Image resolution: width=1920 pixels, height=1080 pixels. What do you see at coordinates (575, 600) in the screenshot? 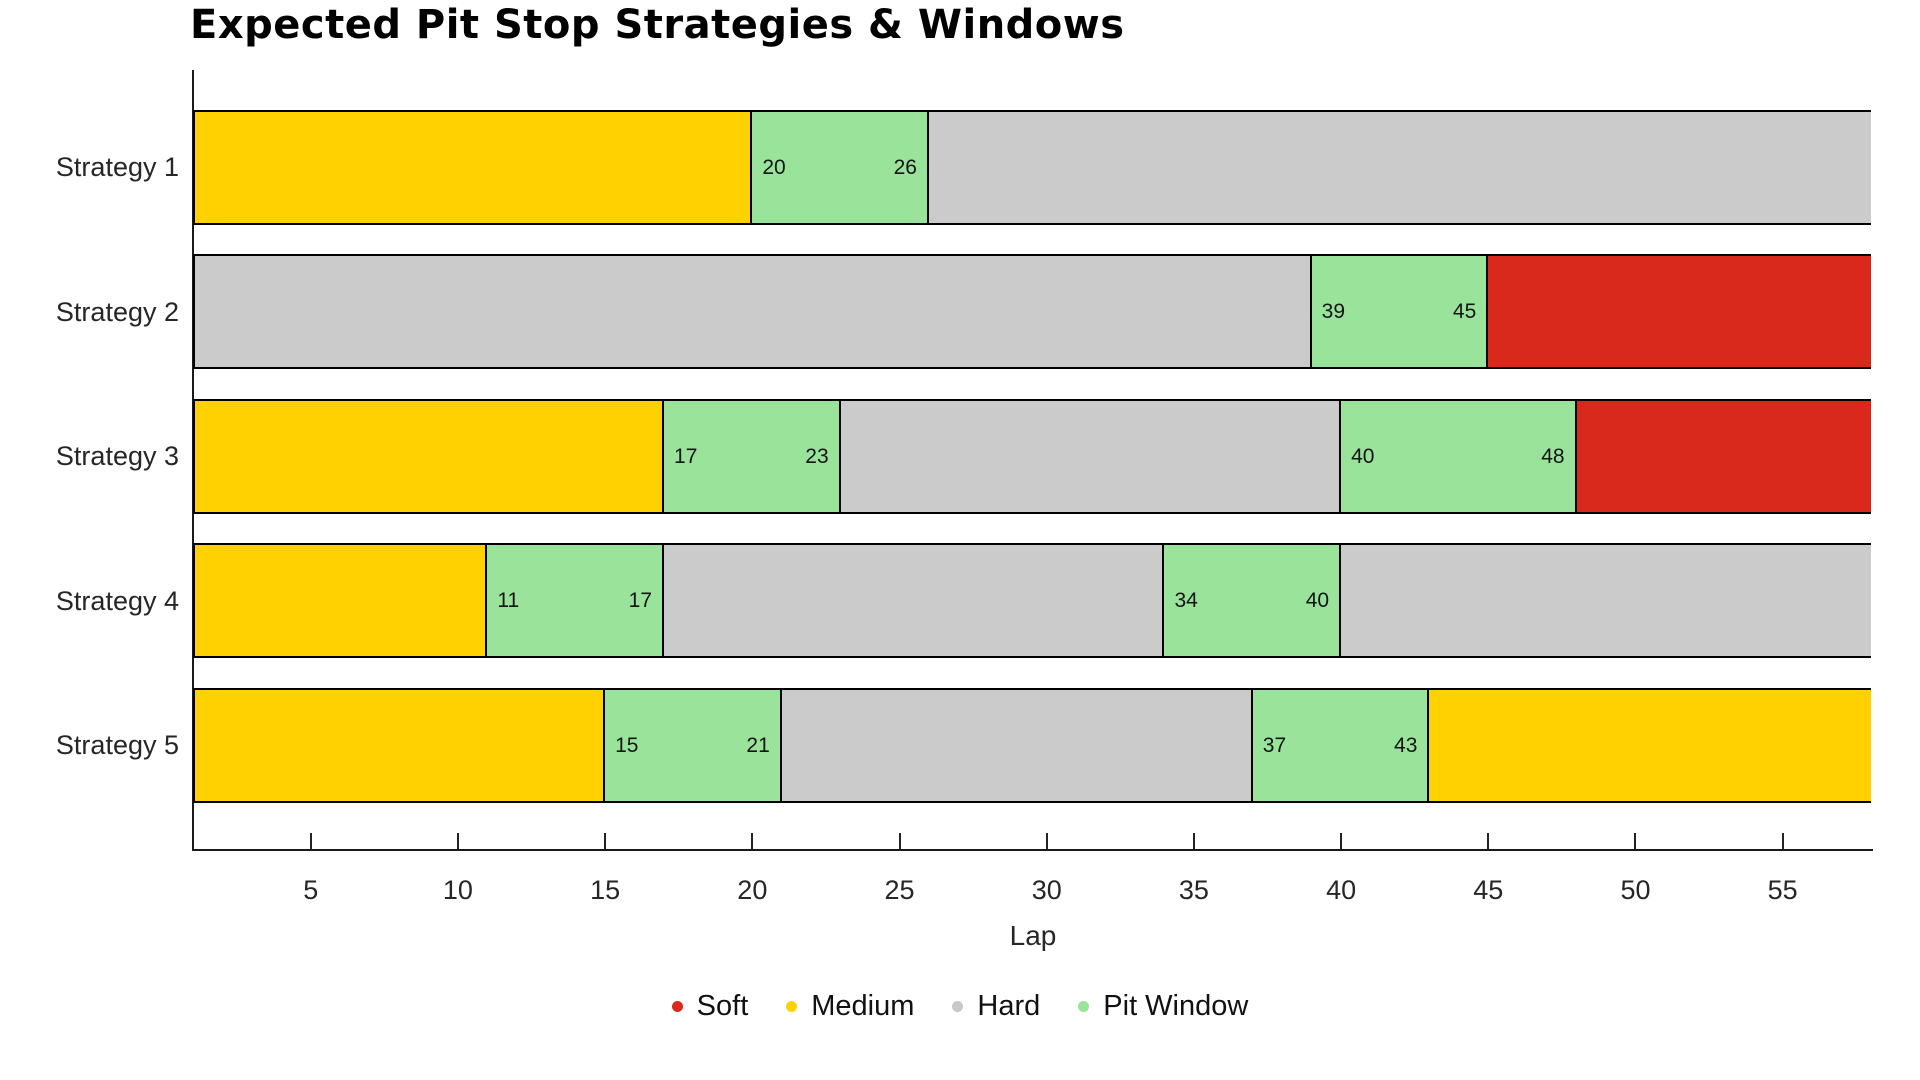
I see `bar-segment: 11 17` at bounding box center [575, 600].